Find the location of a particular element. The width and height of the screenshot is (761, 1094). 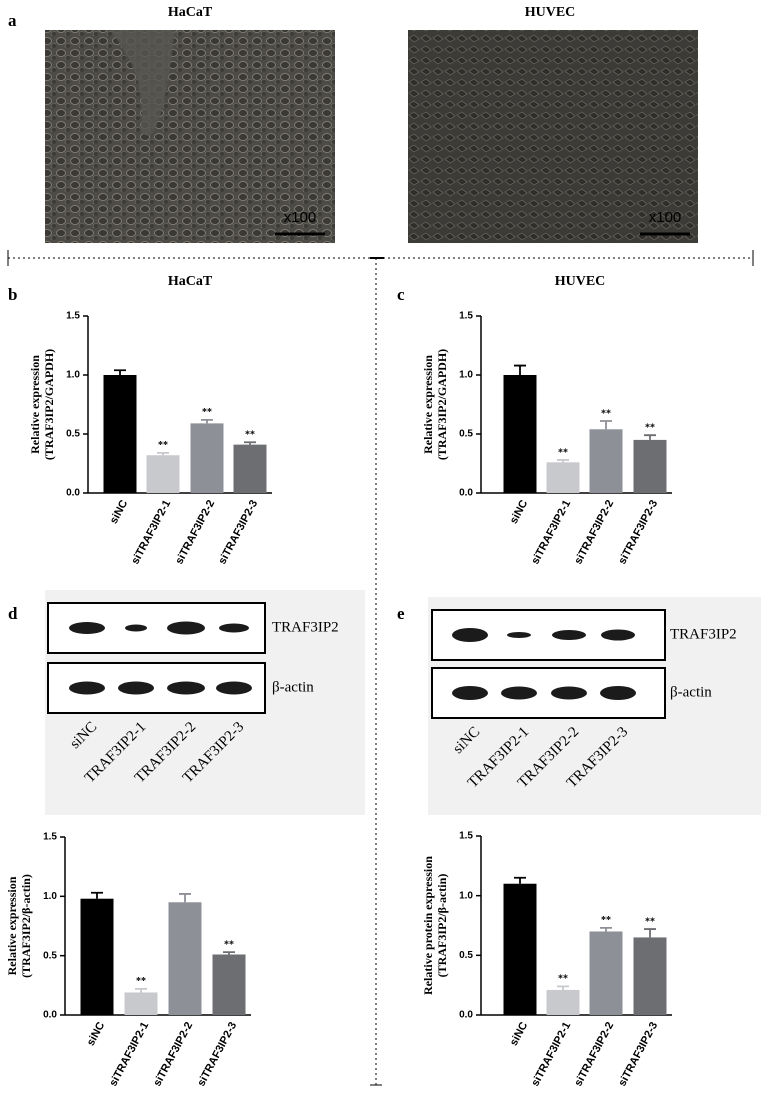

panel-label: b is located at coordinates (12, 294).